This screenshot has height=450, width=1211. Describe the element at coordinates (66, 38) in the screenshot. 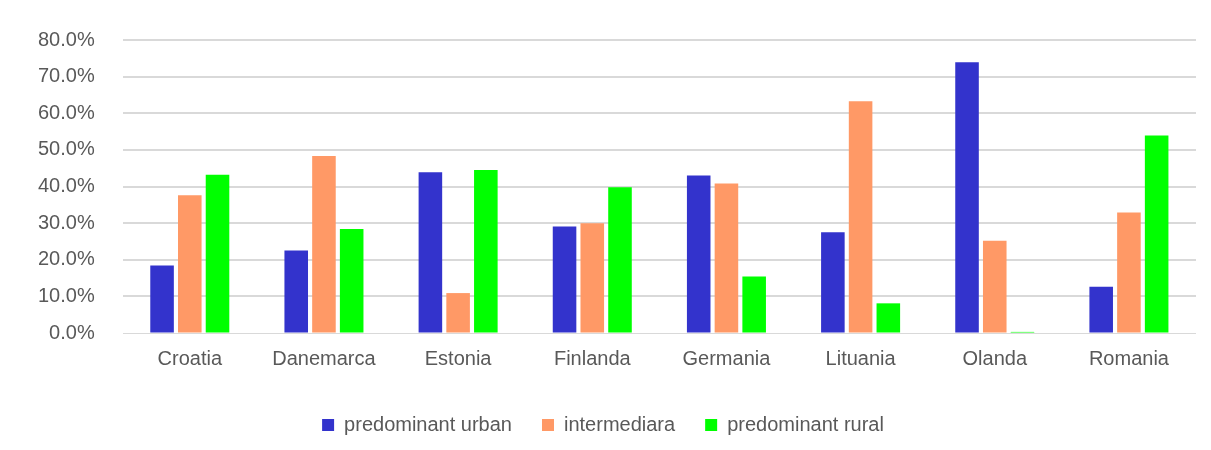

I see `y-tick-label: 80.0%` at that location.